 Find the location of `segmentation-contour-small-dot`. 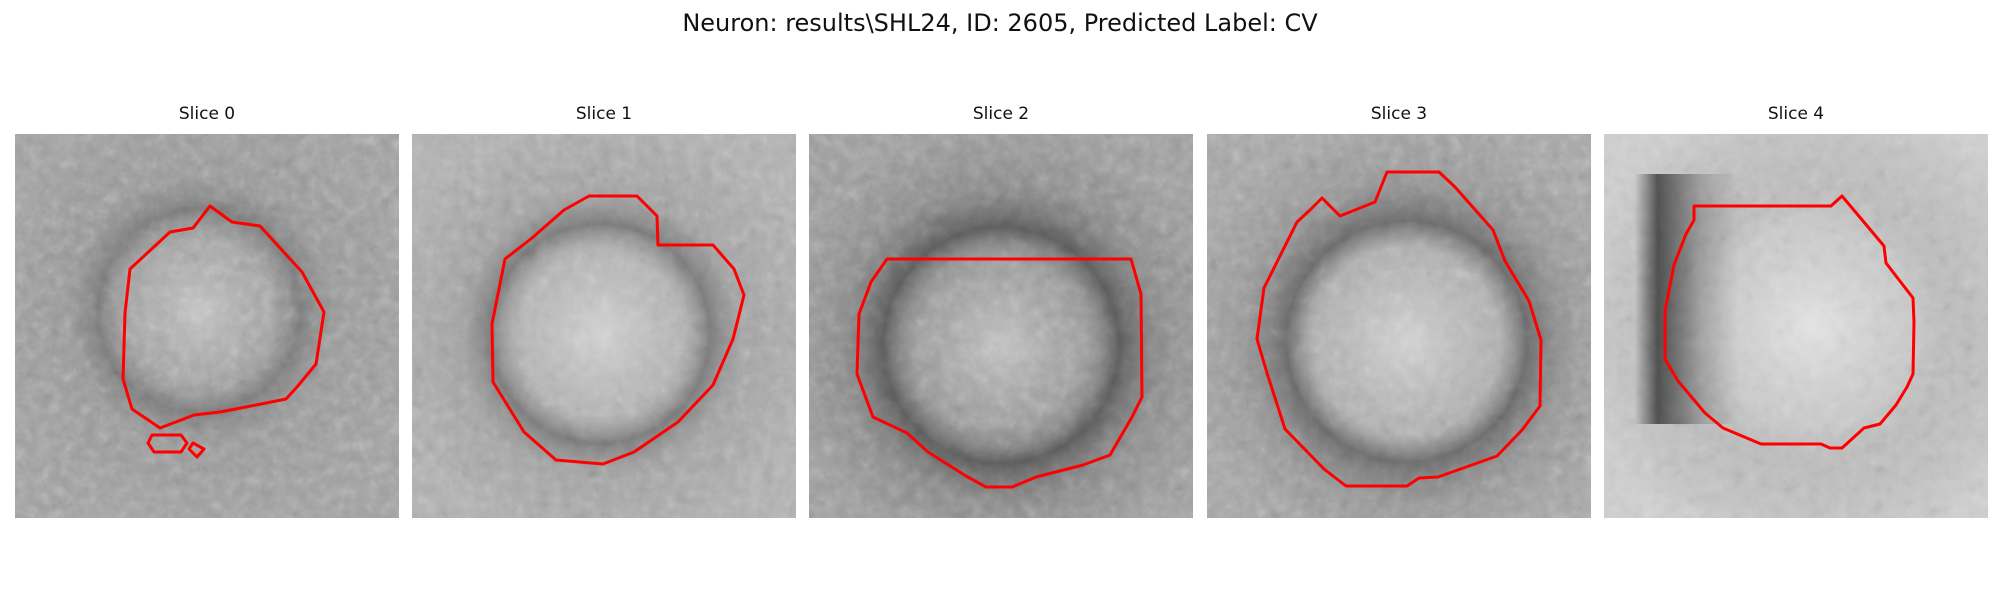

segmentation-contour-small-dot is located at coordinates (196, 450).